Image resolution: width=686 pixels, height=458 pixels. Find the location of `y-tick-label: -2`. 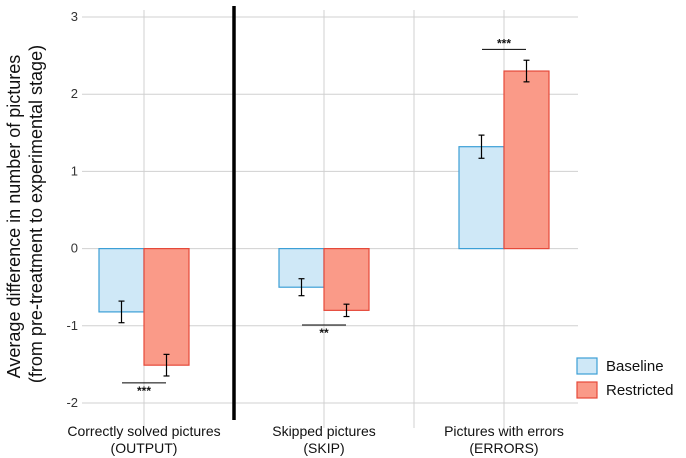

y-tick-label: -2 is located at coordinates (72, 402).